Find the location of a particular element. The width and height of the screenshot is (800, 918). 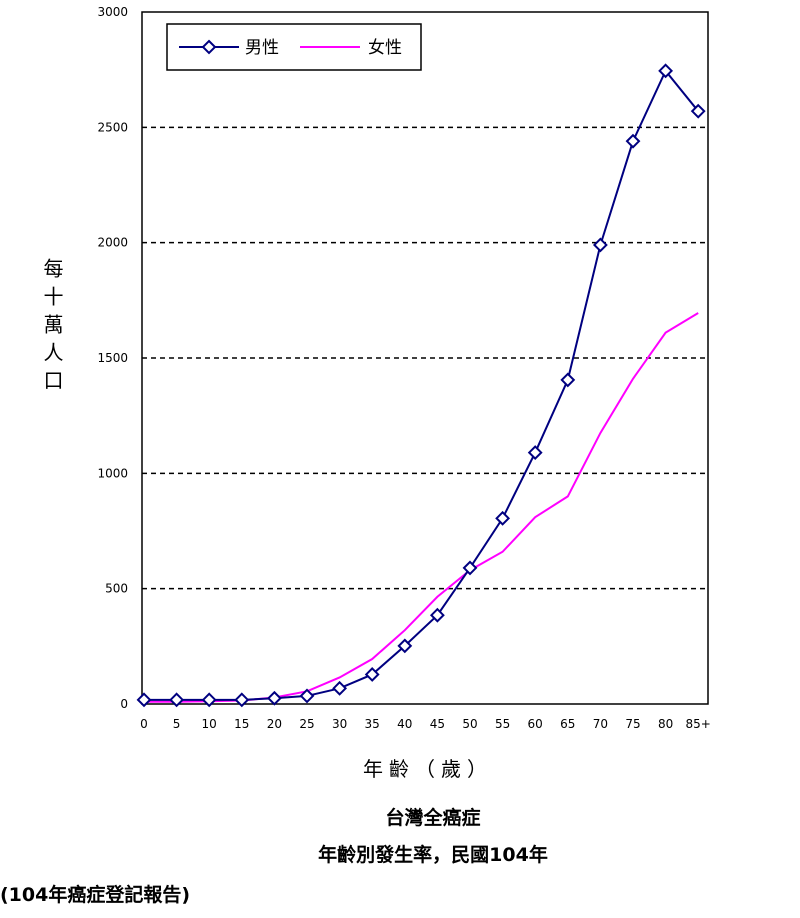

y-tick-0: 0 is located at coordinates (124, 704).